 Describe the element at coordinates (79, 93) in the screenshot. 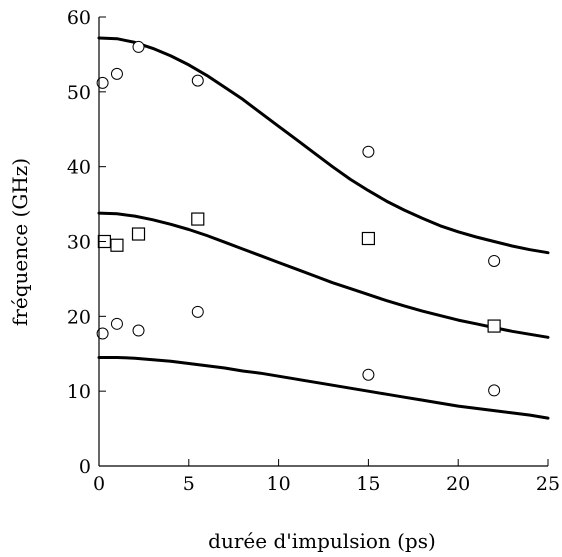

I see `y-tick-label: 50` at that location.